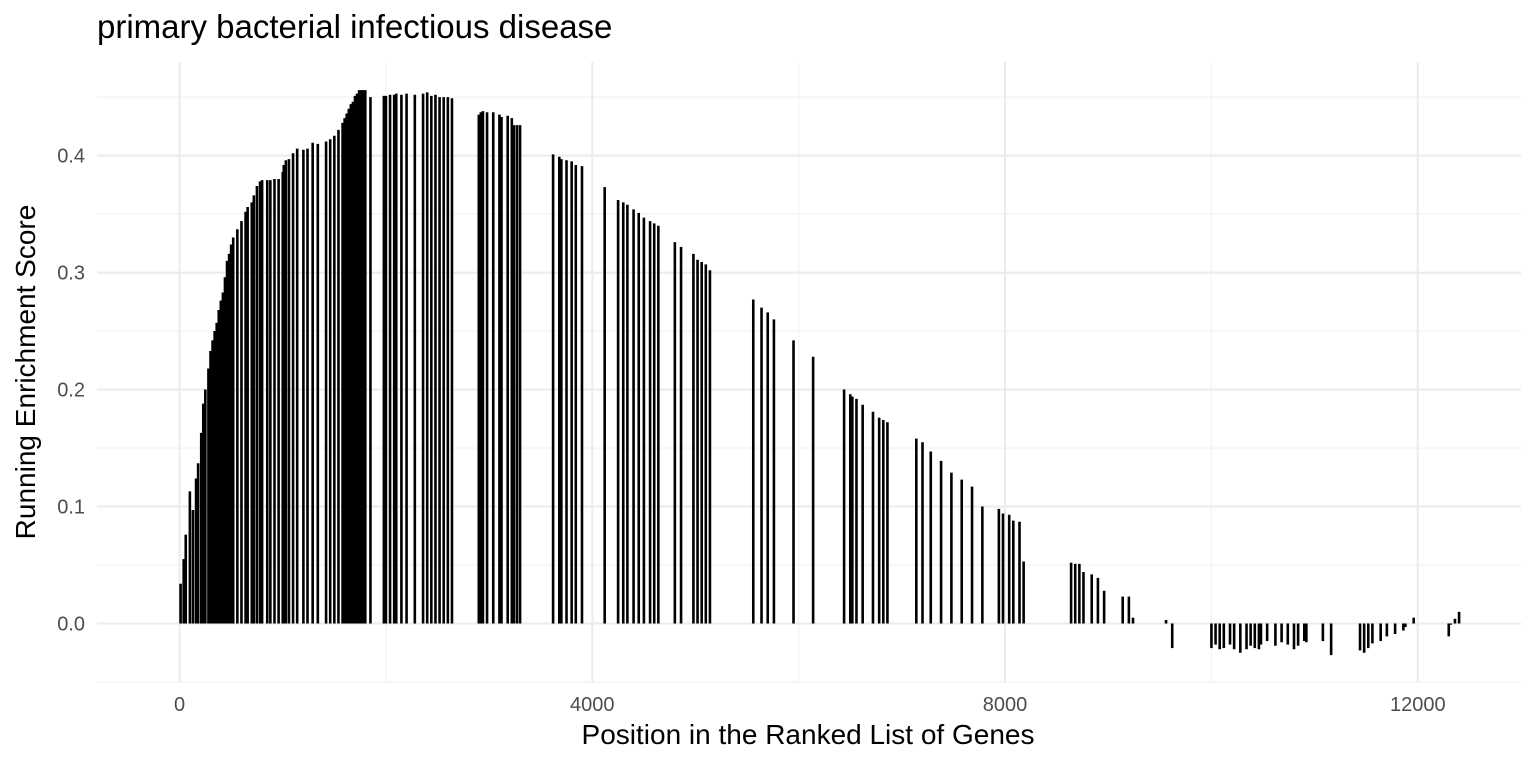 The width and height of the screenshot is (1536, 768). I want to click on x-tick-label: 0, so click(179, 705).